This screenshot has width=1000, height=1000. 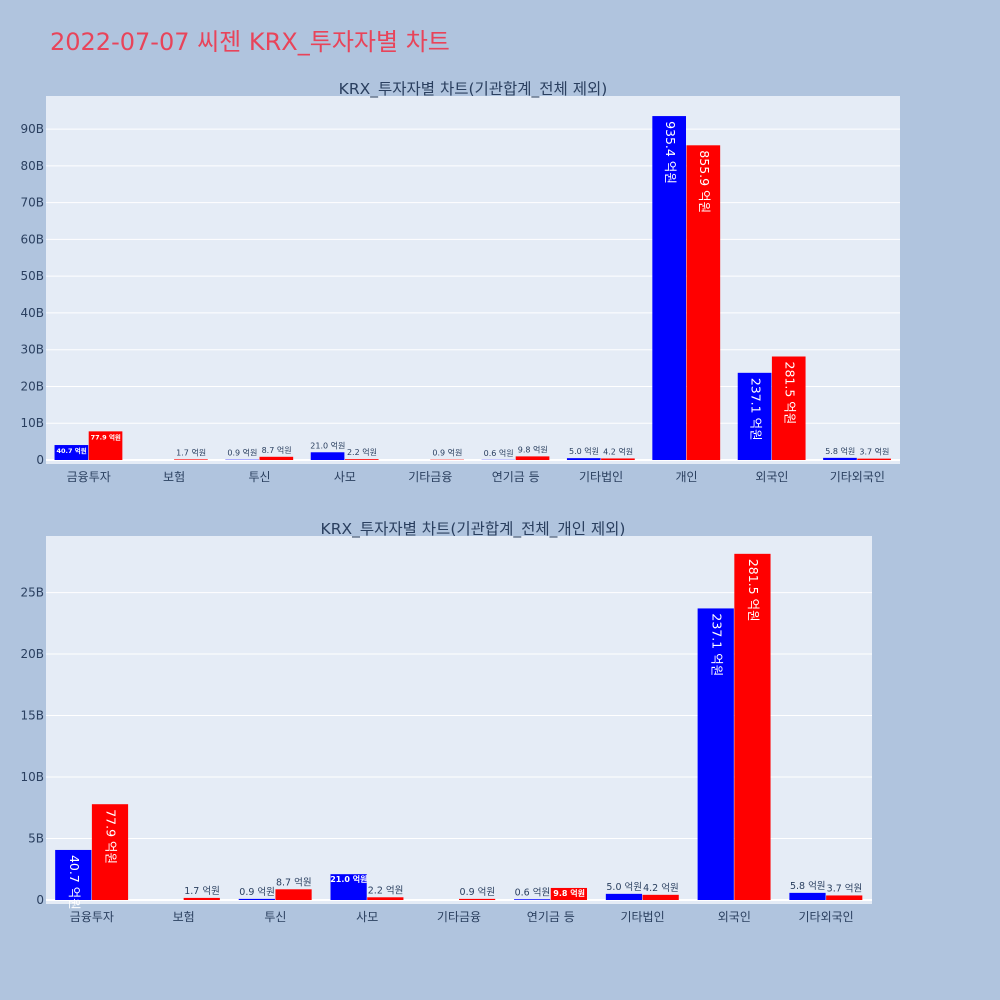 What do you see at coordinates (32, 313) in the screenshot?
I see `y-tick-label: 40B` at bounding box center [32, 313].